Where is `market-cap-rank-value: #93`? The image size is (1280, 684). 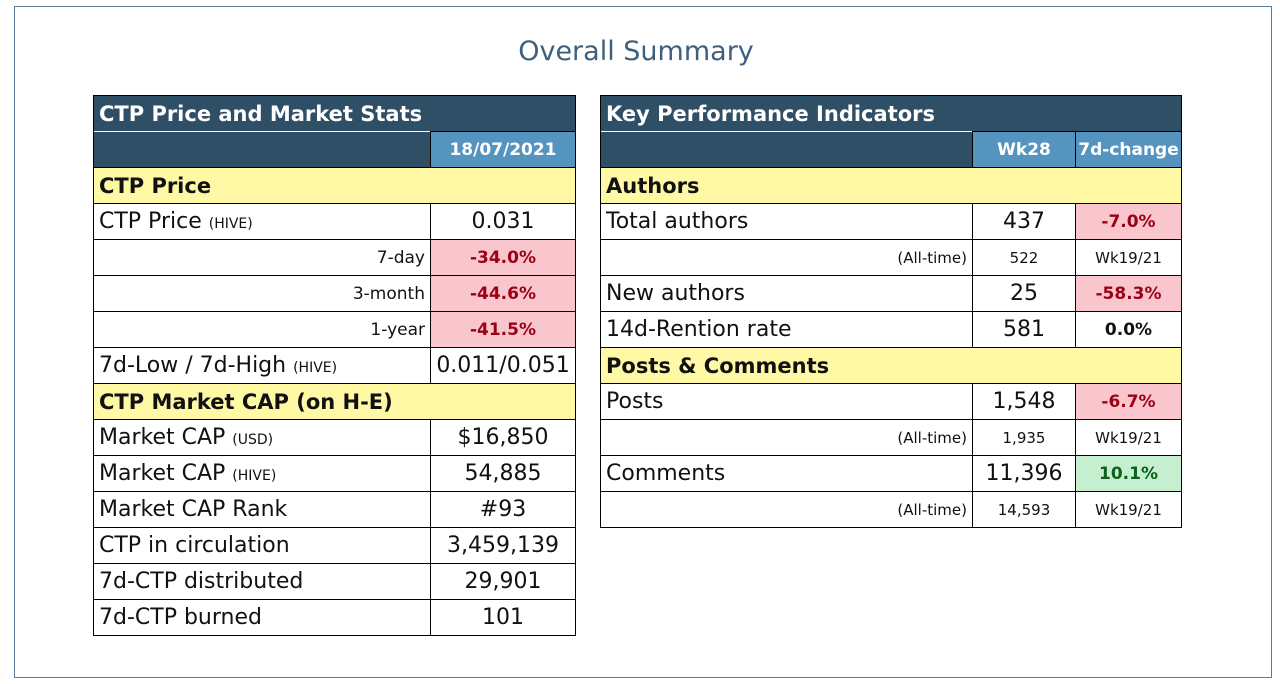 market-cap-rank-value: #93 is located at coordinates (503, 509).